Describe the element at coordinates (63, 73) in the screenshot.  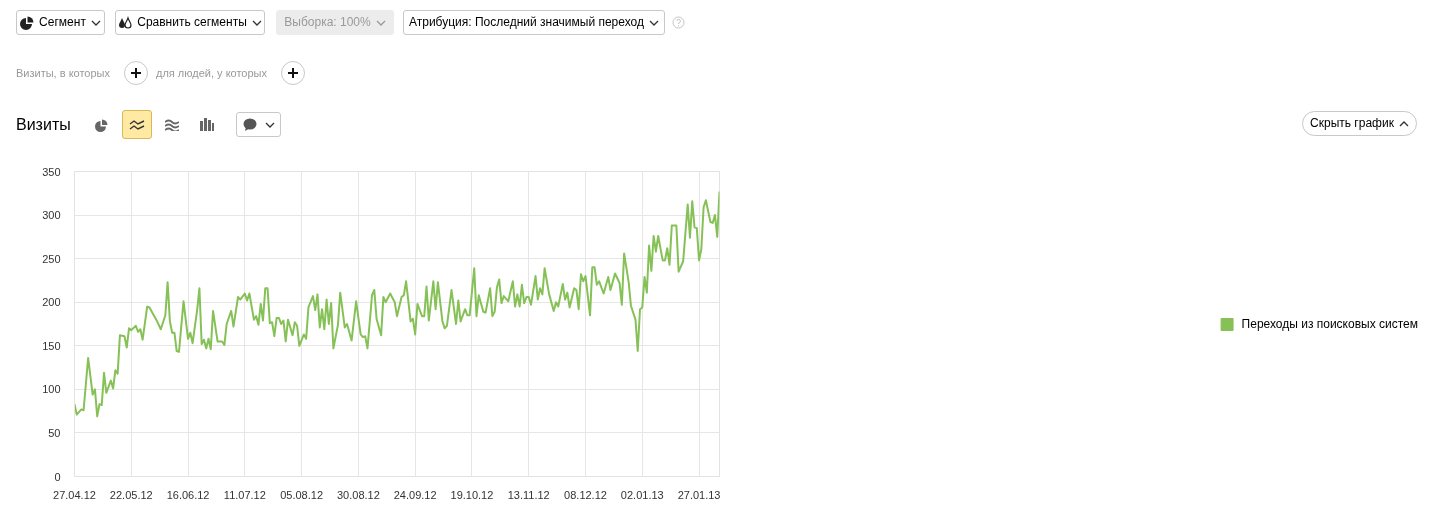
I see `text: Визиты, в которых` at that location.